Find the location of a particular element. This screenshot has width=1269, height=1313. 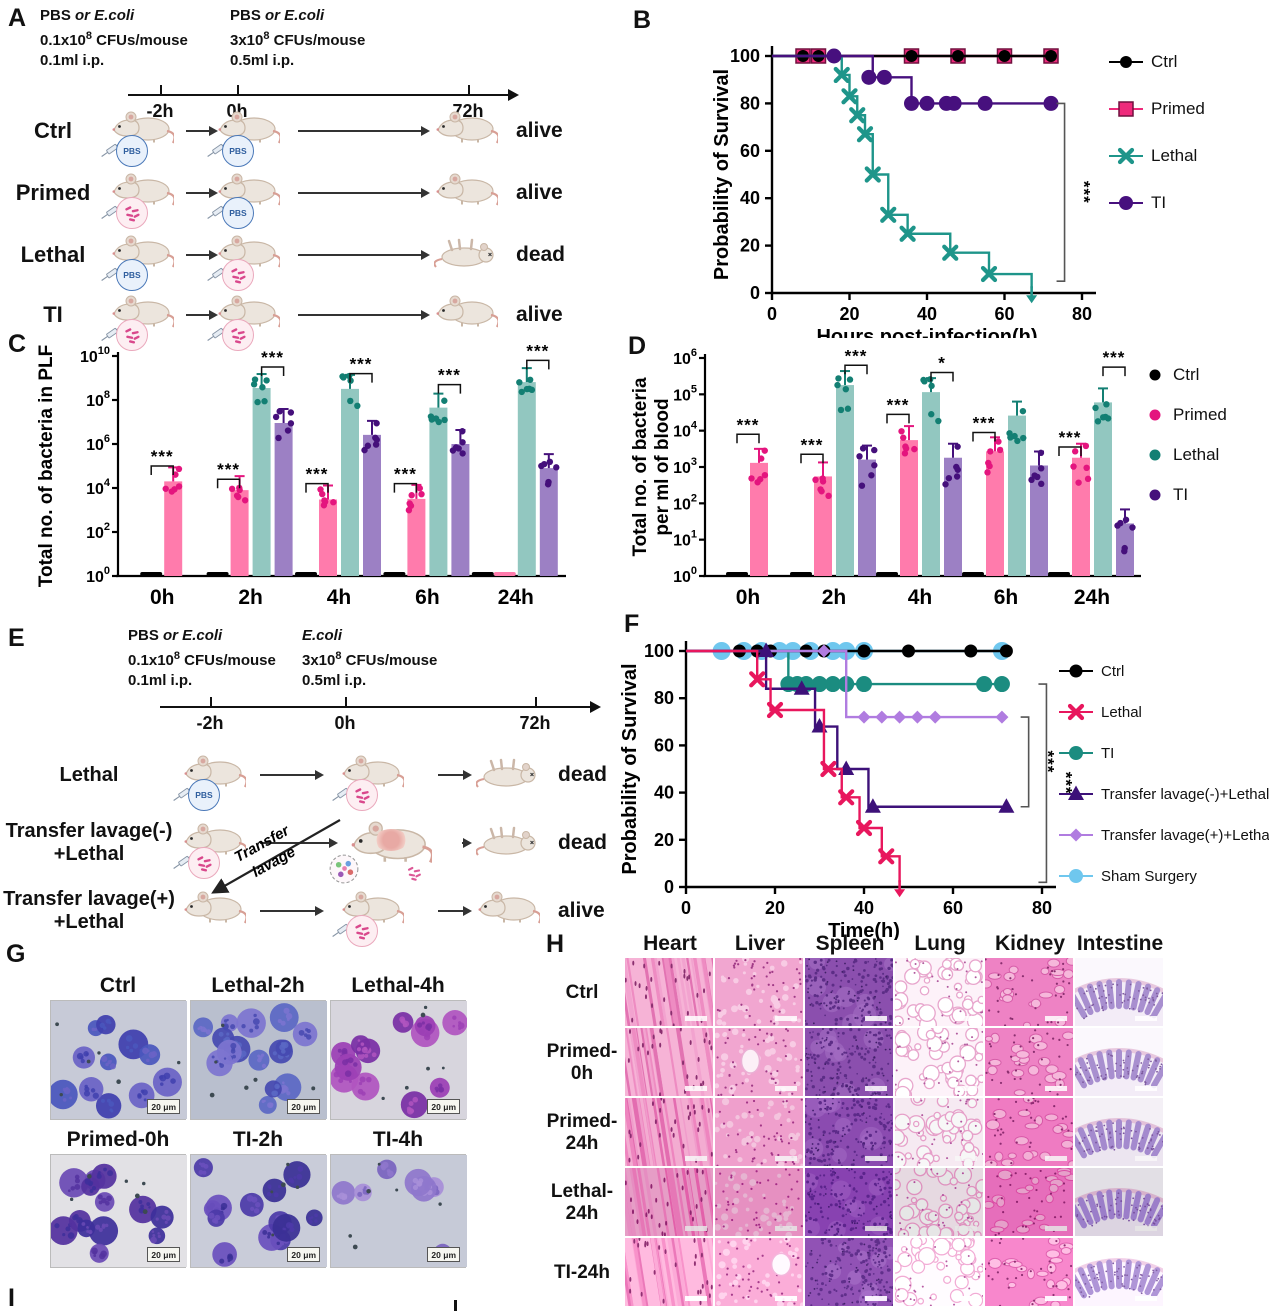

svg-text: 0 is located at coordinates (669, 887).